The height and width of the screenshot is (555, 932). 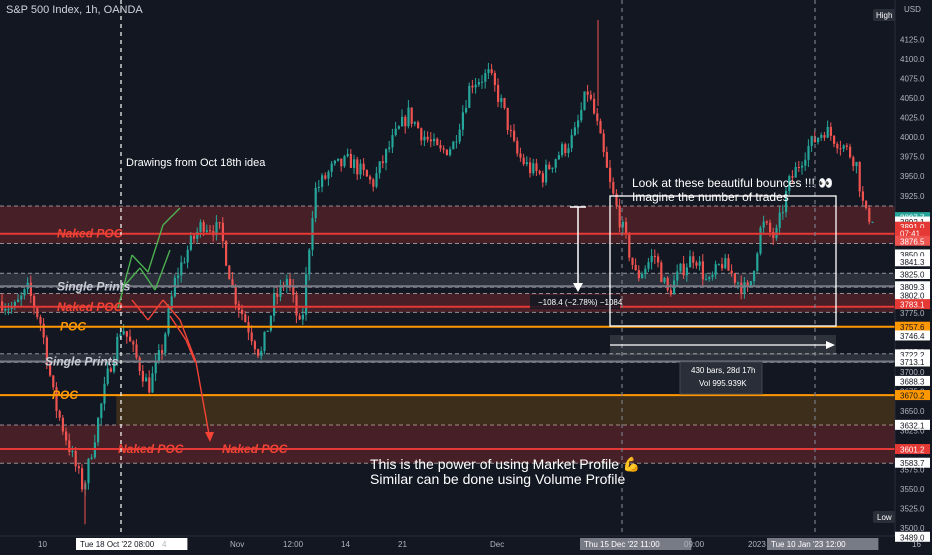 What do you see at coordinates (912, 463) in the screenshot?
I see `price-label-19: 3583.7` at bounding box center [912, 463].